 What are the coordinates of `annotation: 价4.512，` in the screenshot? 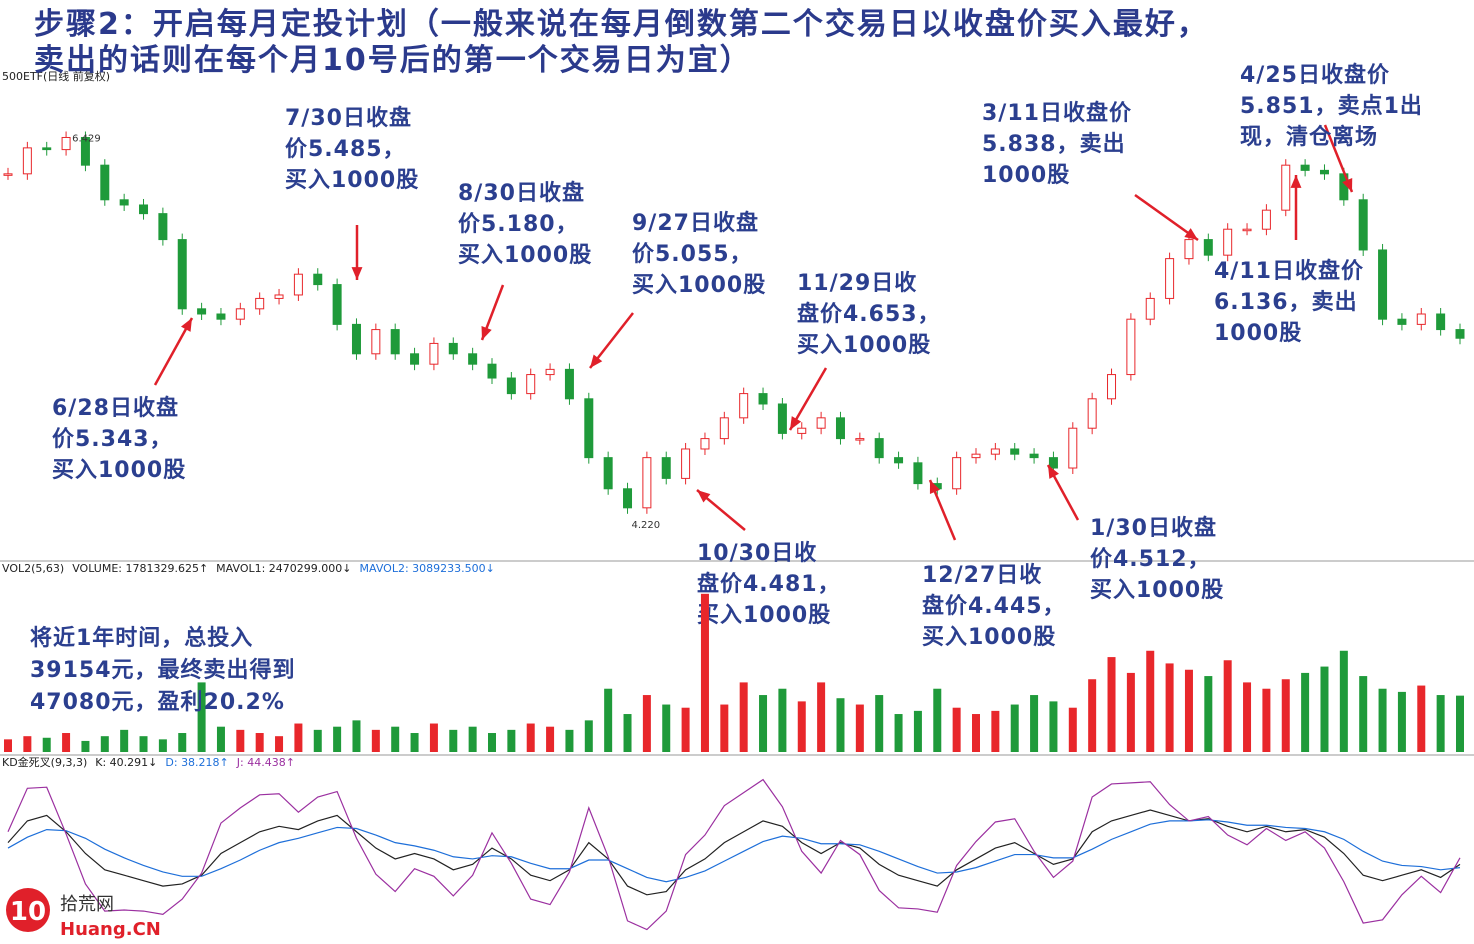 It's located at (1150, 559).